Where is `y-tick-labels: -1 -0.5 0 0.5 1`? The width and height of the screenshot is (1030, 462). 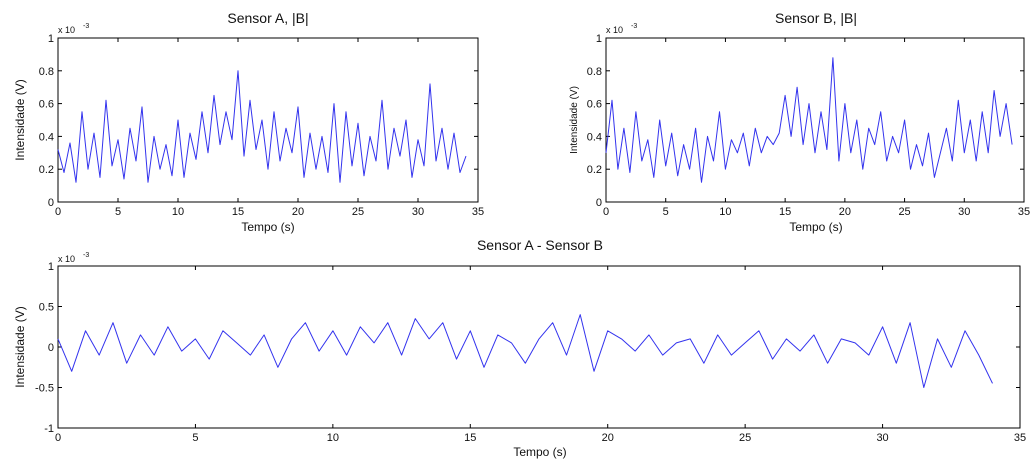 y-tick-labels: -1 -0.5 0 0.5 1 is located at coordinates (44, 348).